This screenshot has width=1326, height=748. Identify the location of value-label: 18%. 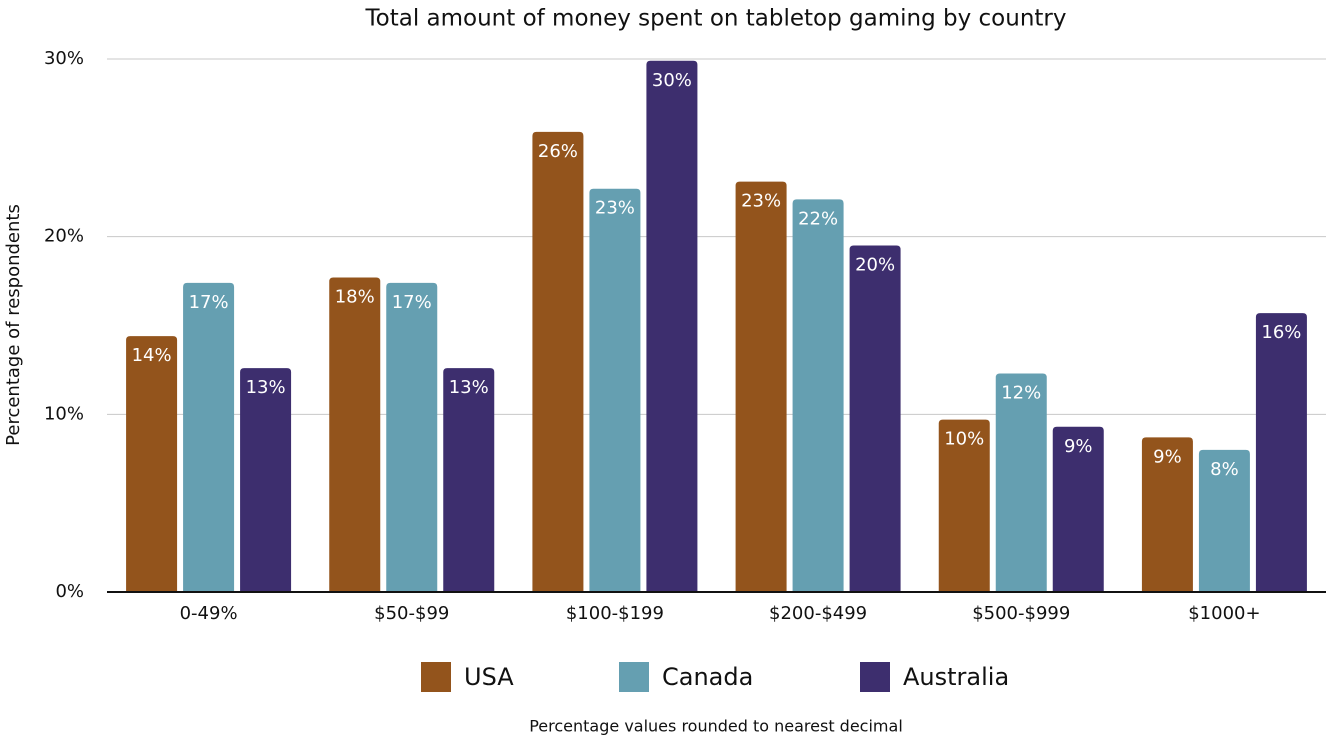
(355, 297).